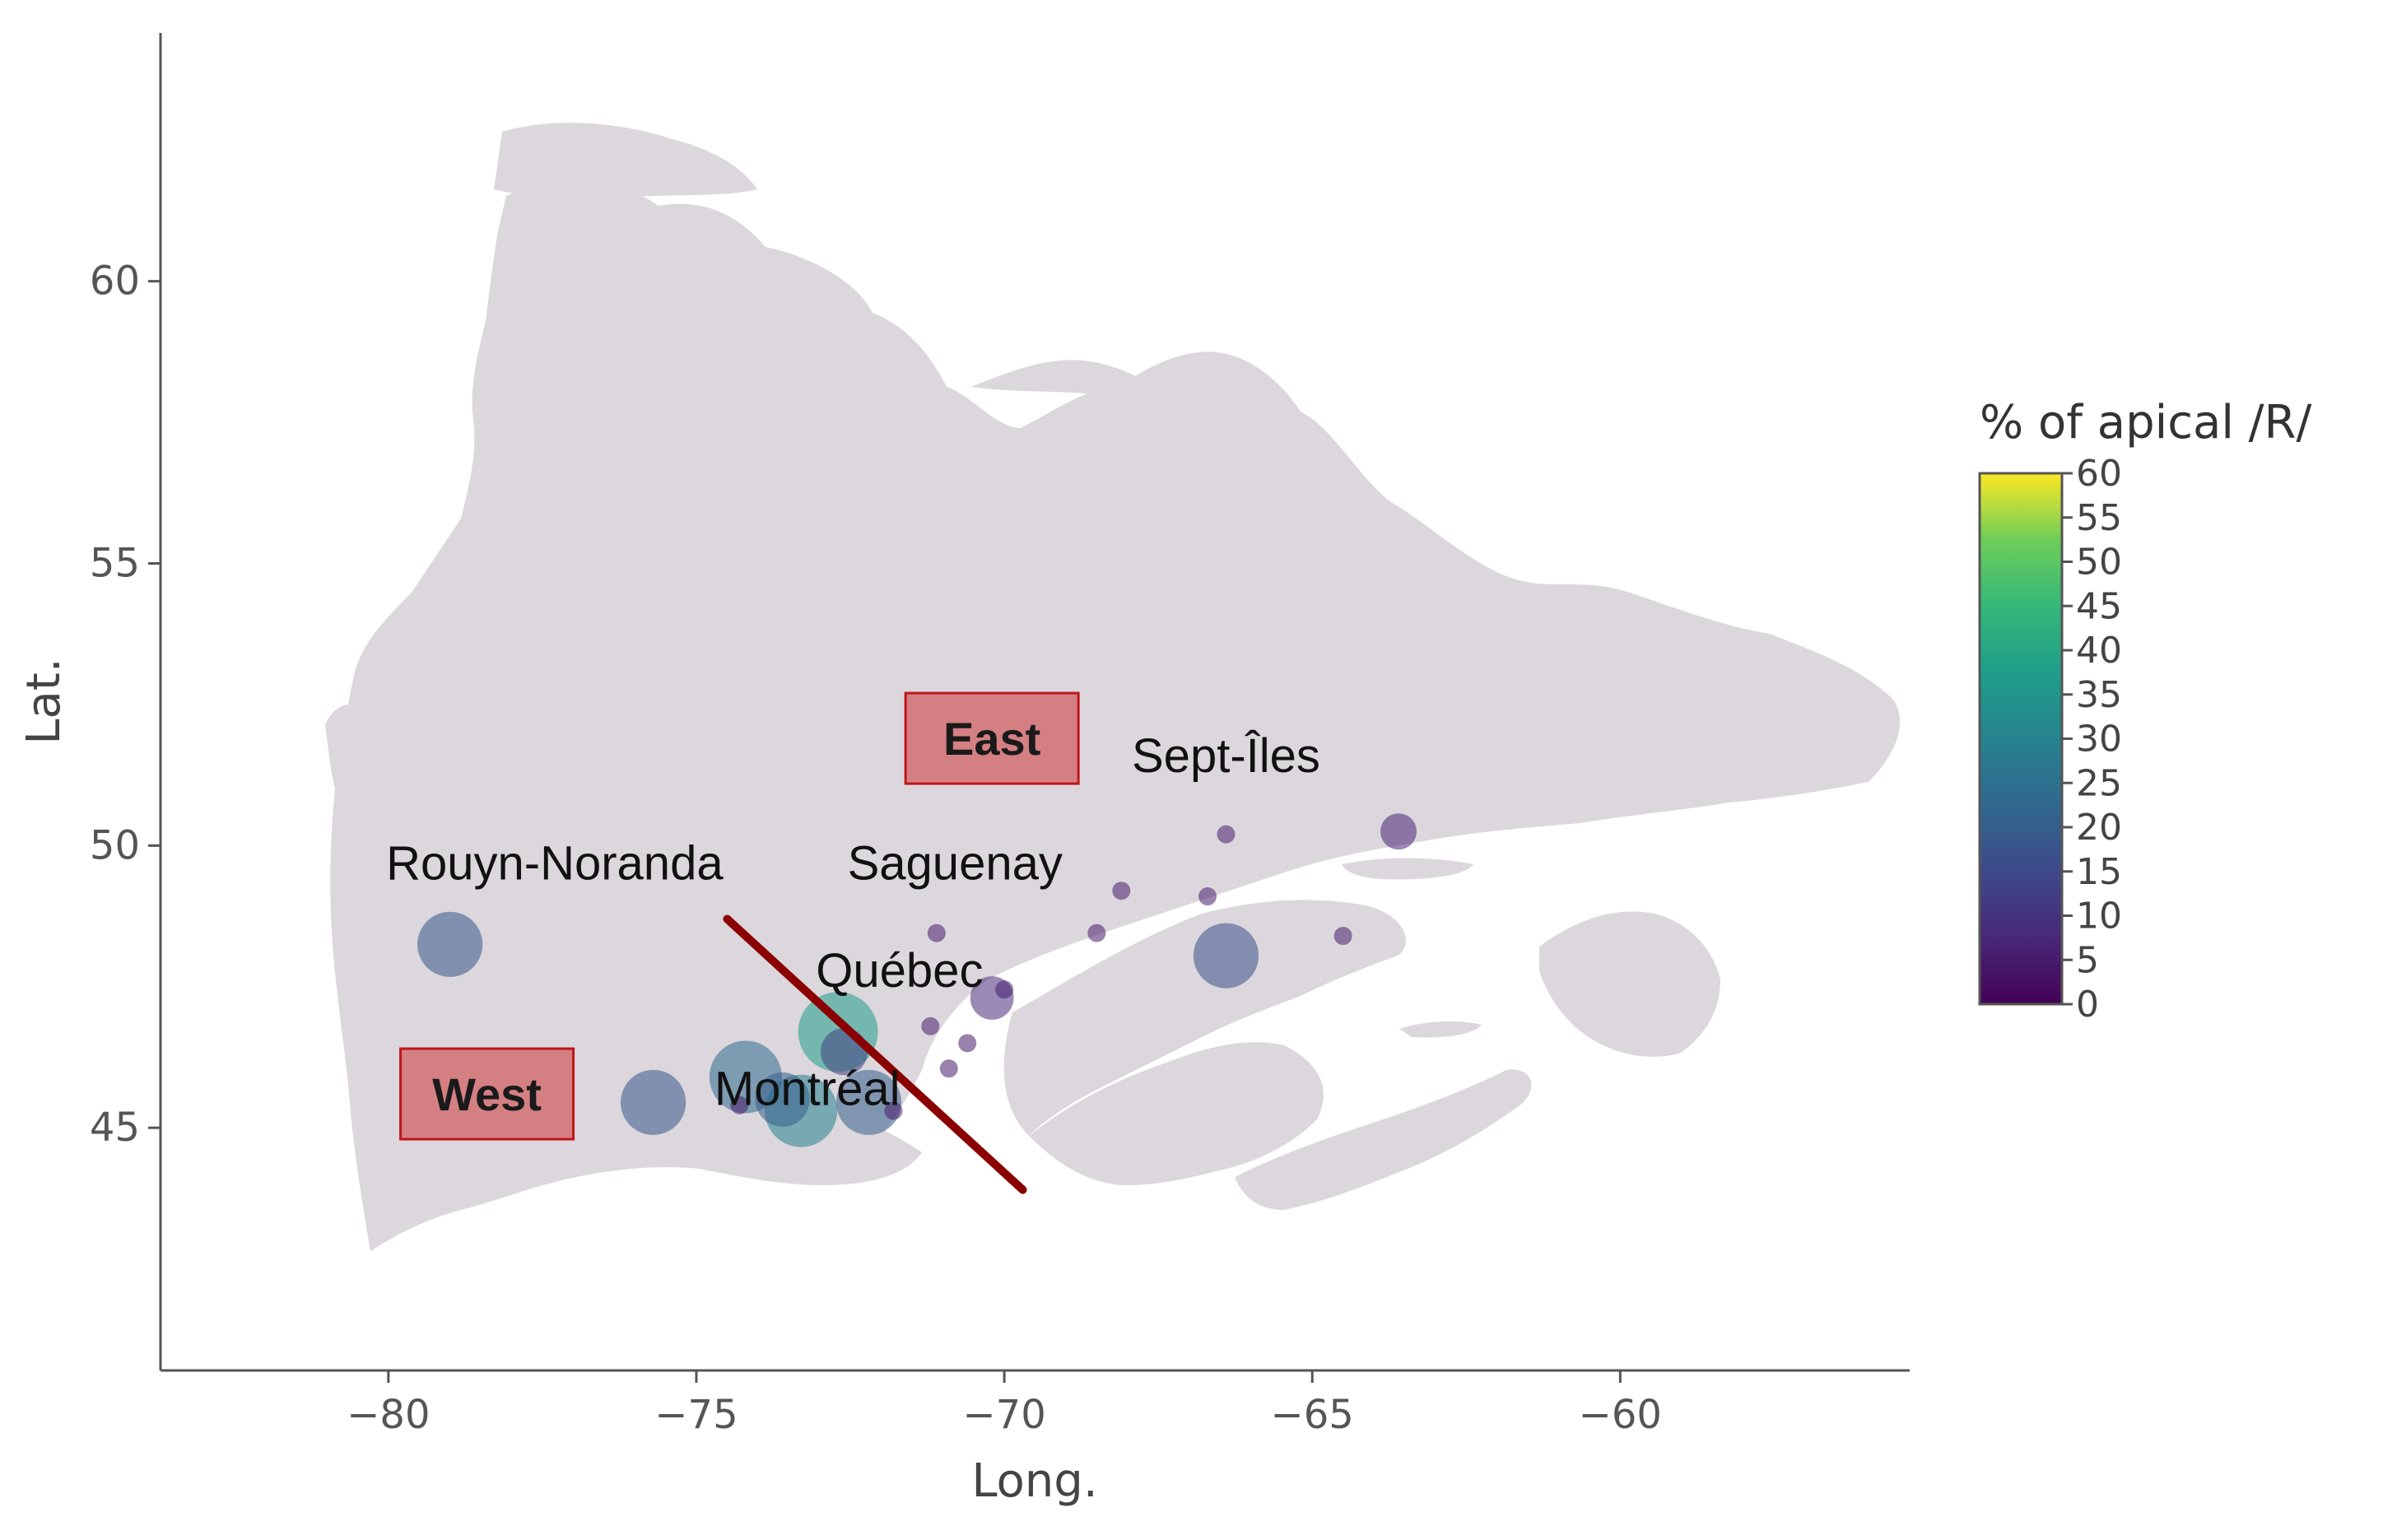 This screenshot has height=1540, width=2383. I want to click on ungava-landmass, so click(625, 161).